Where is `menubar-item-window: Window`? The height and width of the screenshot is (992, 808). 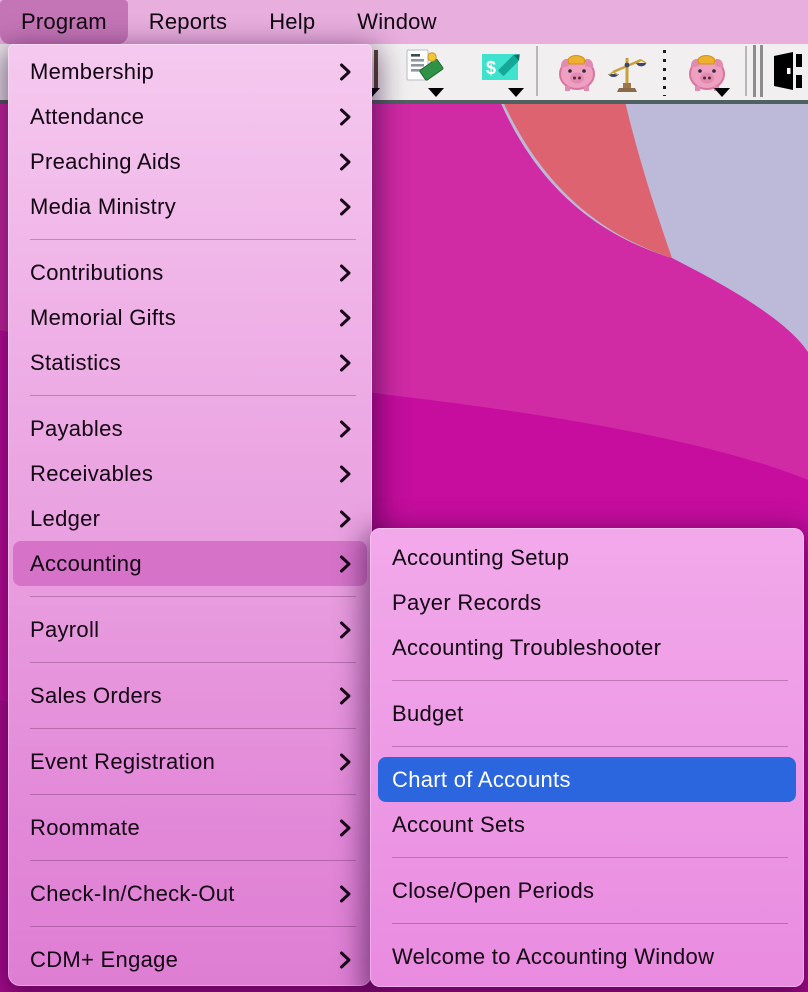 menubar-item-window: Window is located at coordinates (396, 22).